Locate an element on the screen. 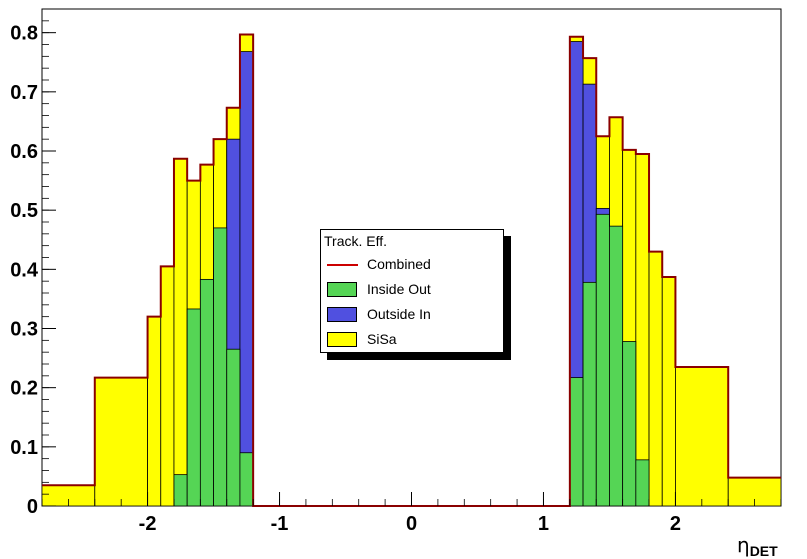 The image size is (807, 559). legend-swatch-outside-in is located at coordinates (342, 314).